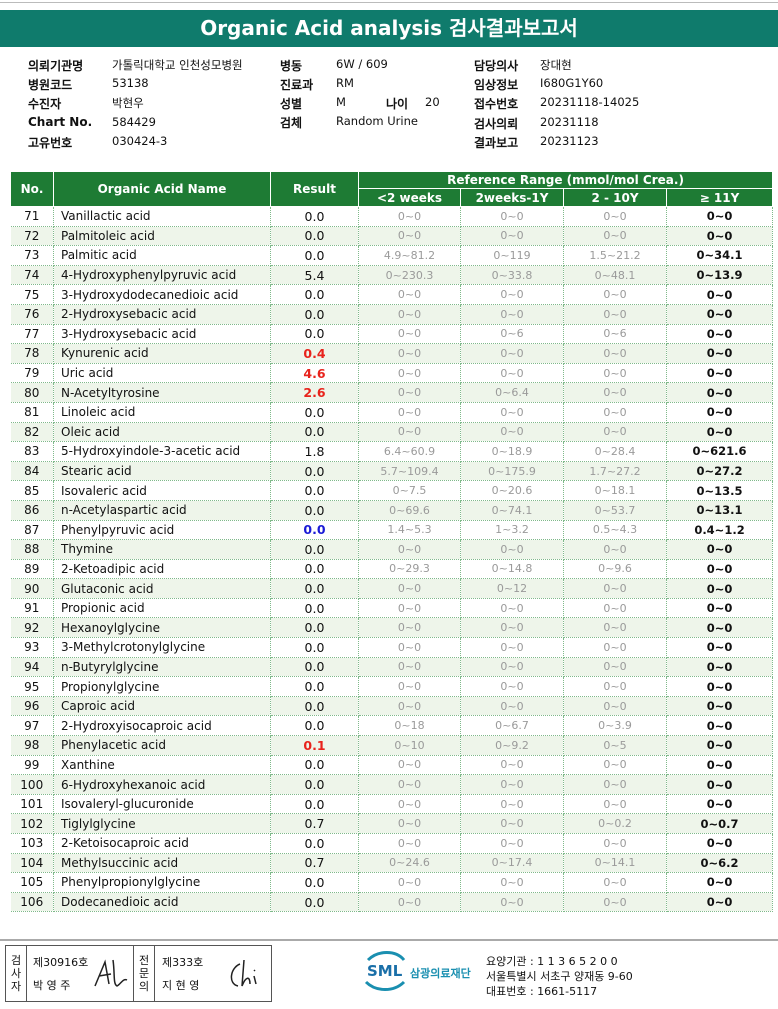  I want to click on acid-name: n-Acetylaspartic acid, so click(162, 510).